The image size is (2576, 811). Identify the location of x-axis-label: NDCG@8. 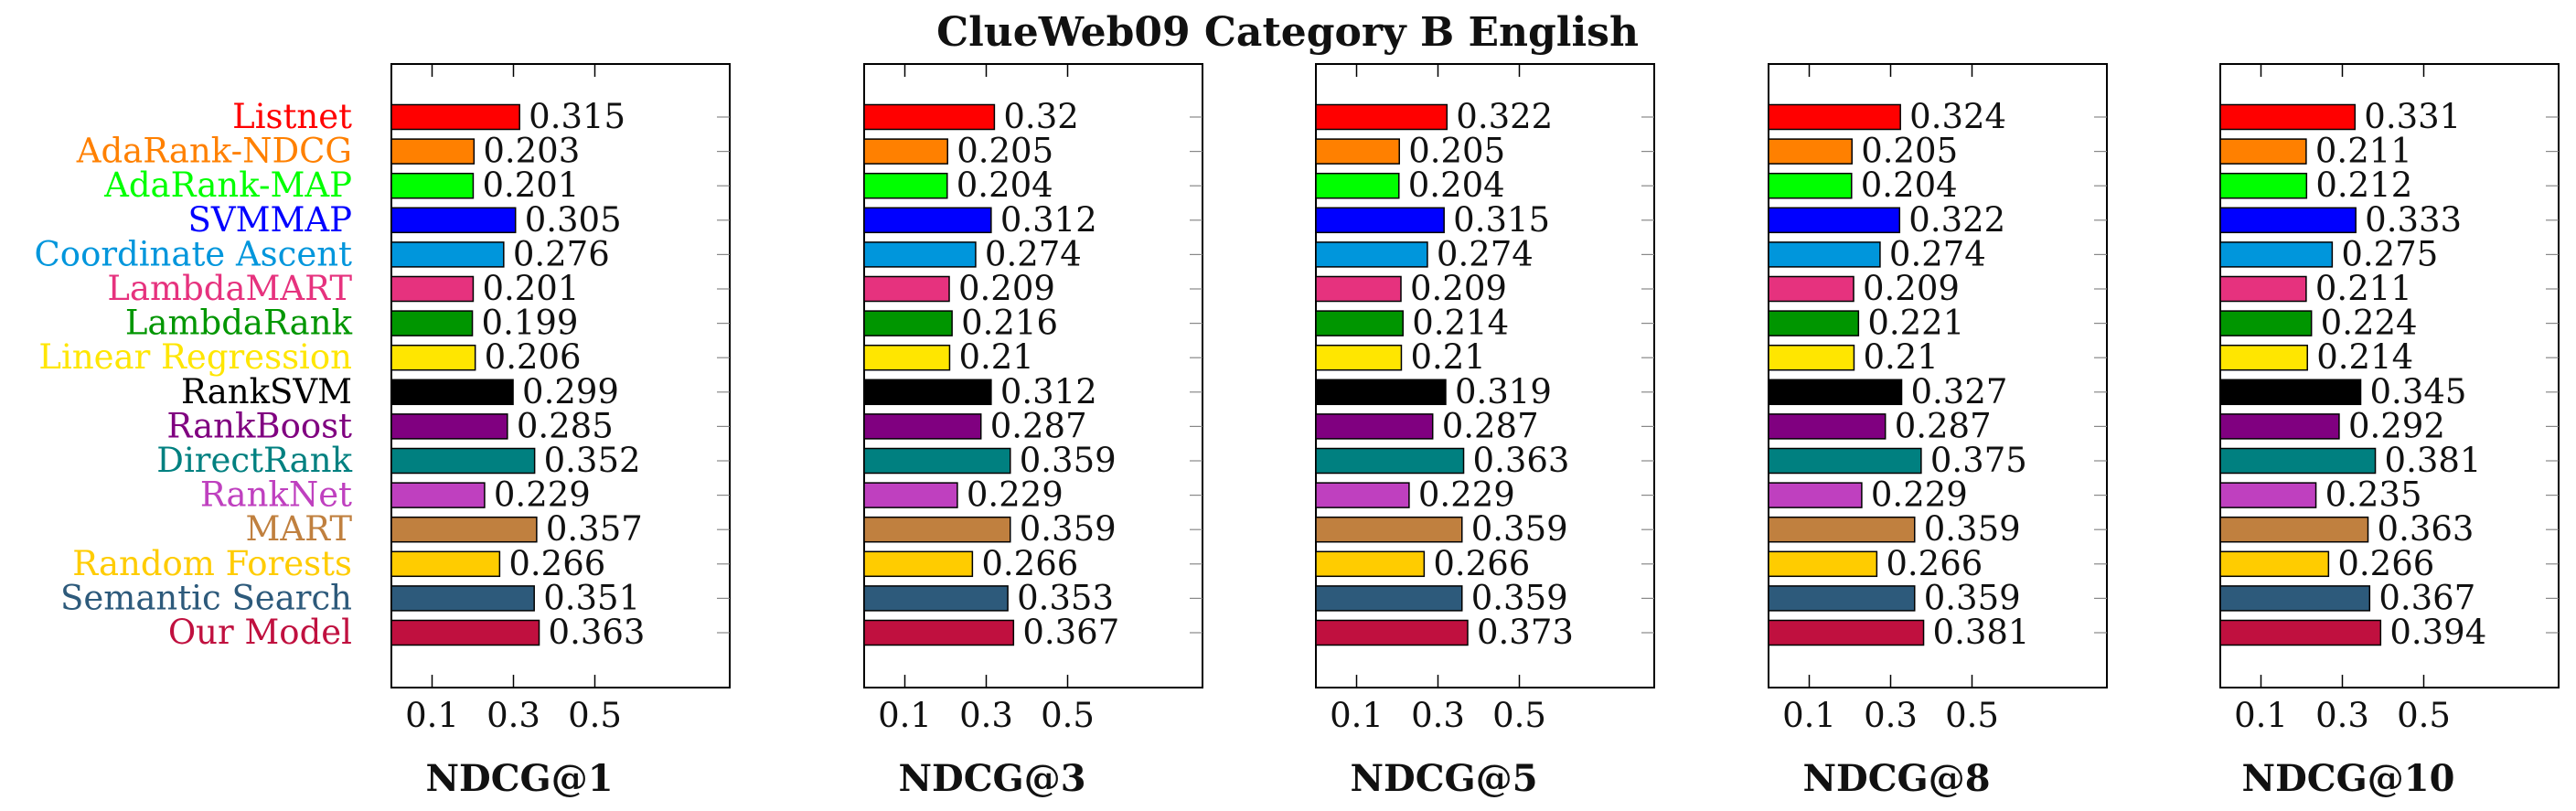
(1896, 778).